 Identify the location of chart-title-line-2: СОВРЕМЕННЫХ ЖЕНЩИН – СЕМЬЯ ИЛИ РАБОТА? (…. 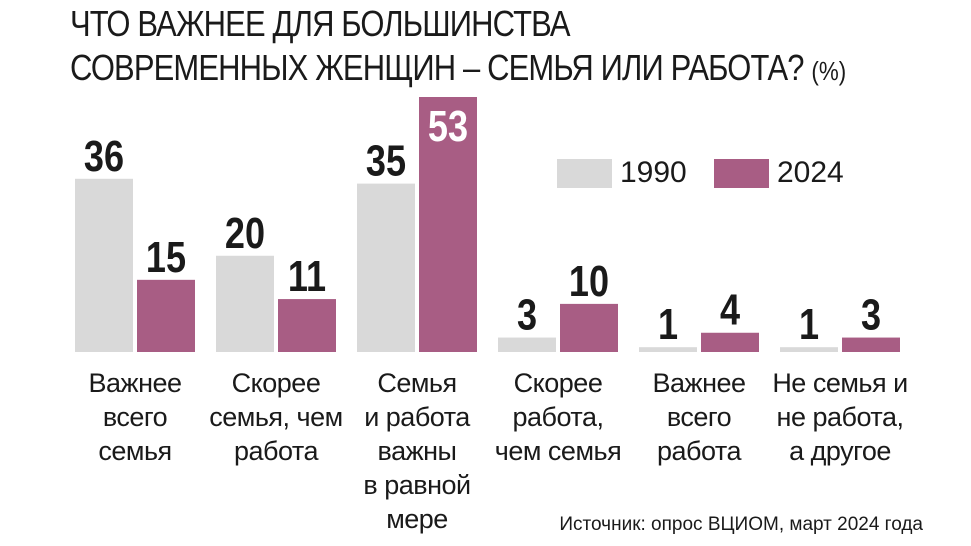
(458, 69).